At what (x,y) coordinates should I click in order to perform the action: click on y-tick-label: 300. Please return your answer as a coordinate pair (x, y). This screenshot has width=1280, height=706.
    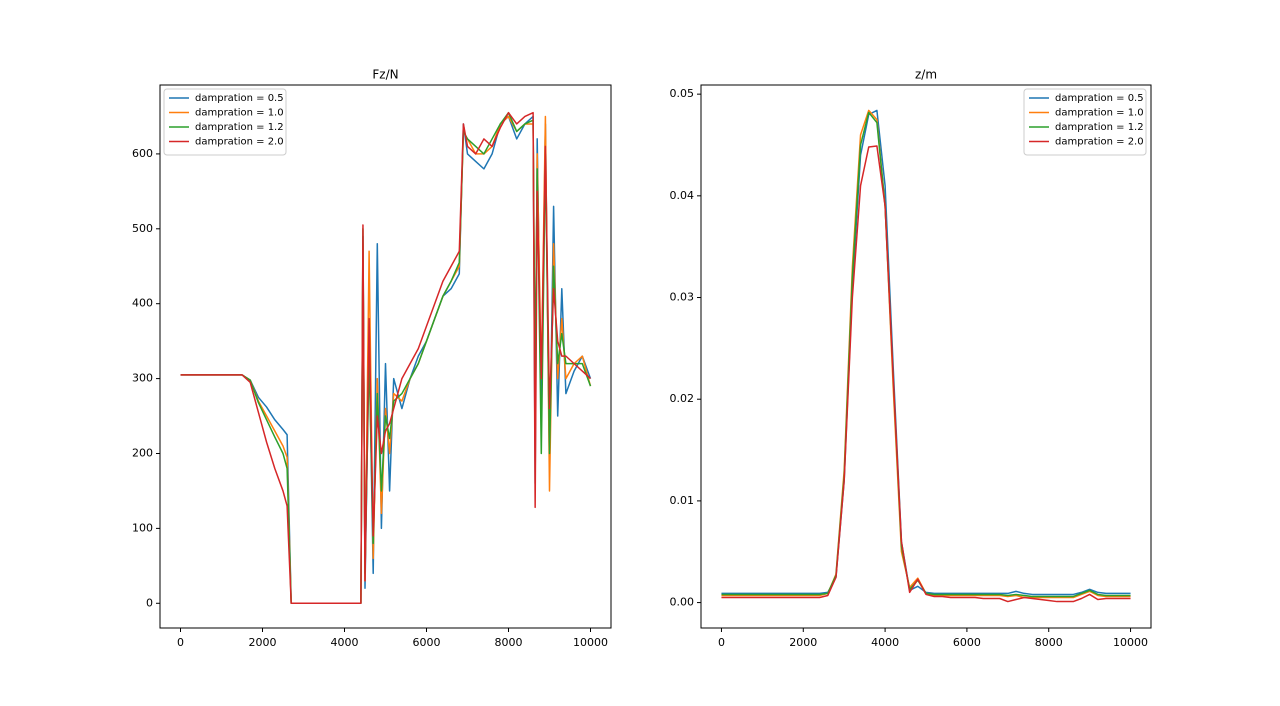
    Looking at the image, I should click on (142, 378).